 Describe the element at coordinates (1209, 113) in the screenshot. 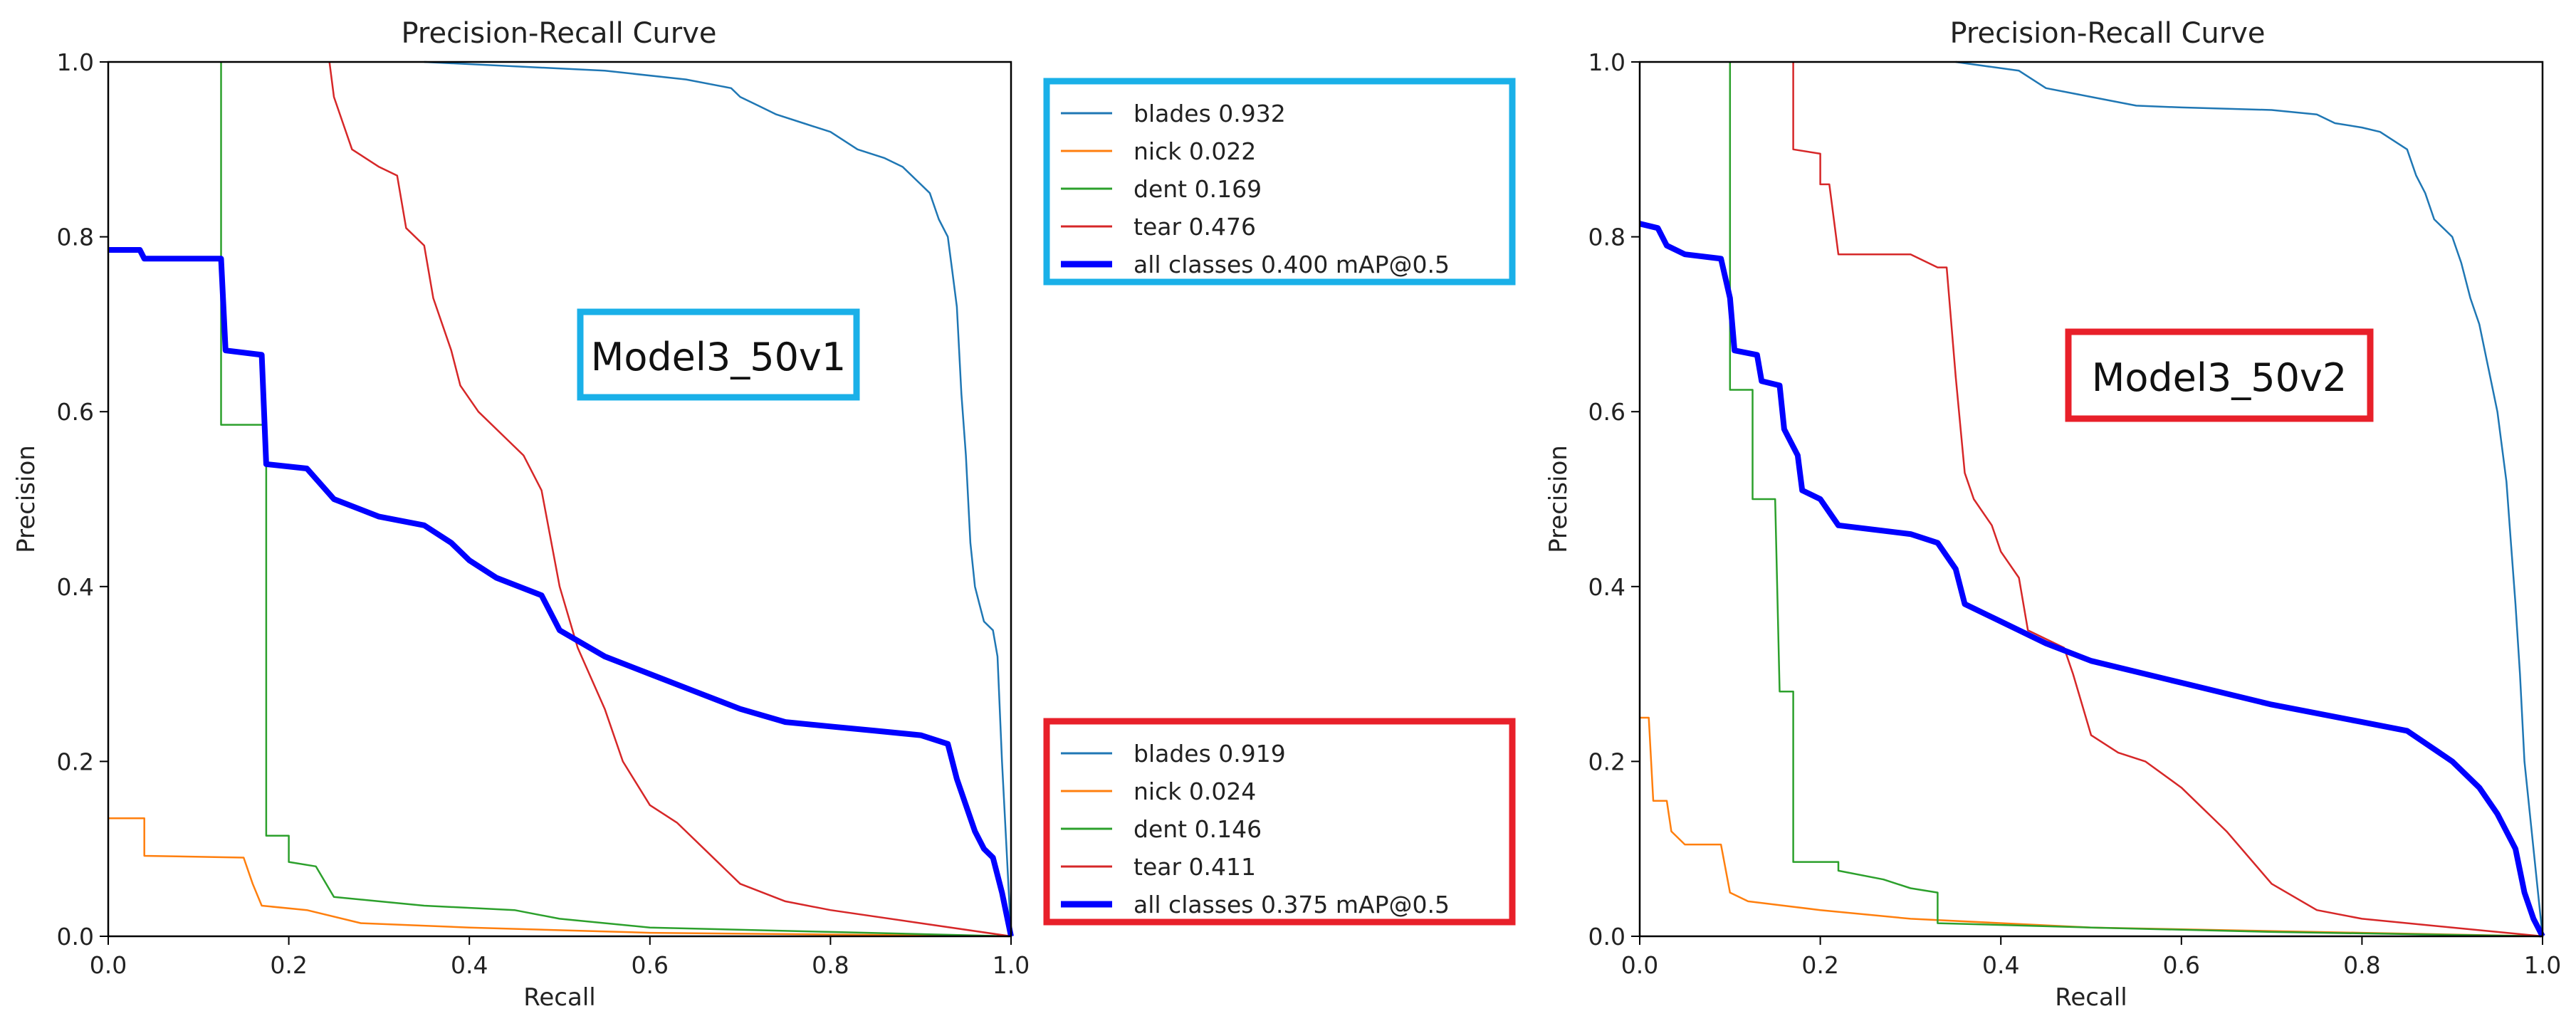

I see `legend-label-blades: blades 0.932` at that location.